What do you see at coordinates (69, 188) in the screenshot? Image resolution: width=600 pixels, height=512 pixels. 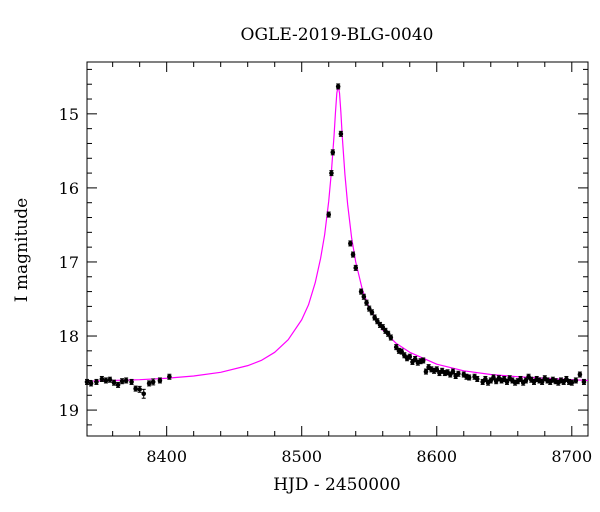 I see `y-tick-label: 16` at bounding box center [69, 188].